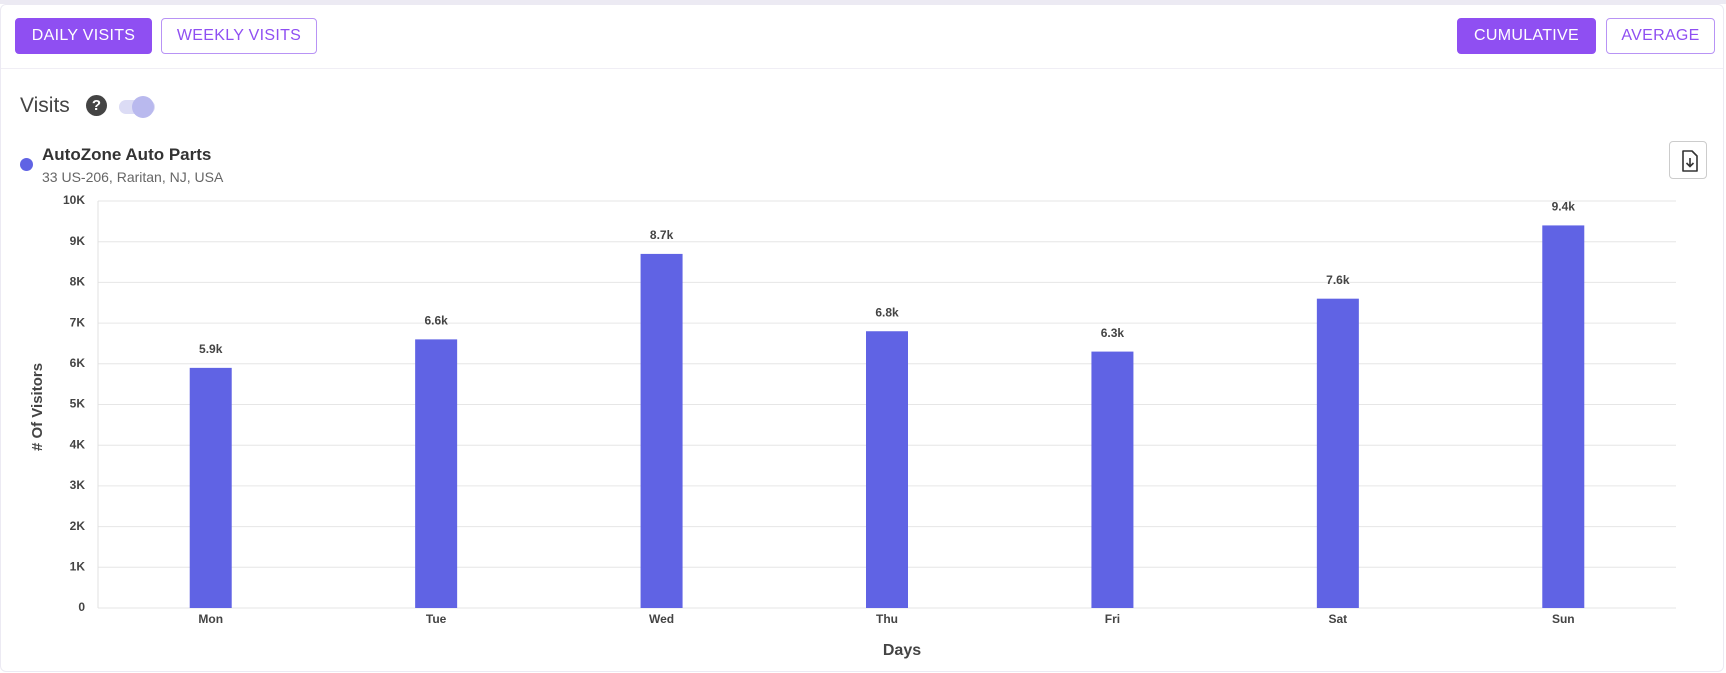  Describe the element at coordinates (143, 107) in the screenshot. I see `toggle-knob` at that location.